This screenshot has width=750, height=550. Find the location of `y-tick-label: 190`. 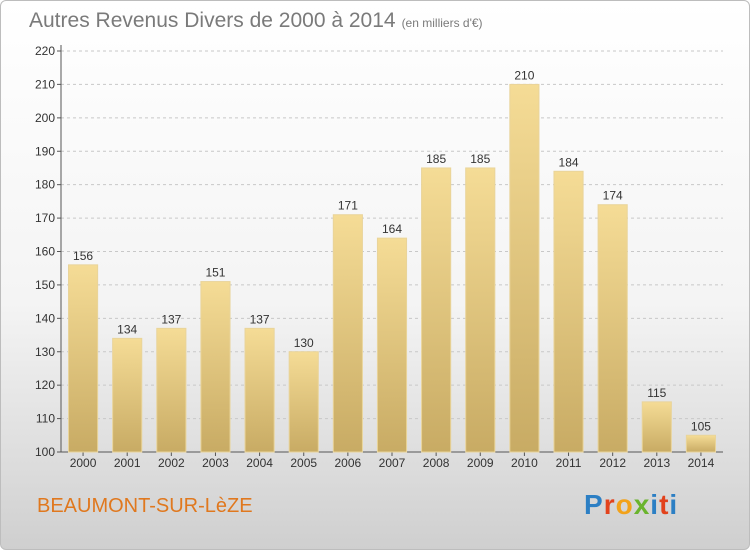

y-tick-label: 190 is located at coordinates (45, 151).